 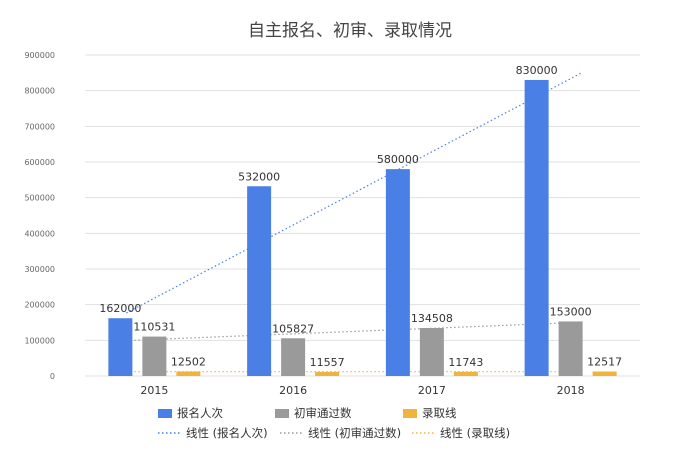 What do you see at coordinates (39, 269) in the screenshot?
I see `y-tick-label: 300000` at bounding box center [39, 269].